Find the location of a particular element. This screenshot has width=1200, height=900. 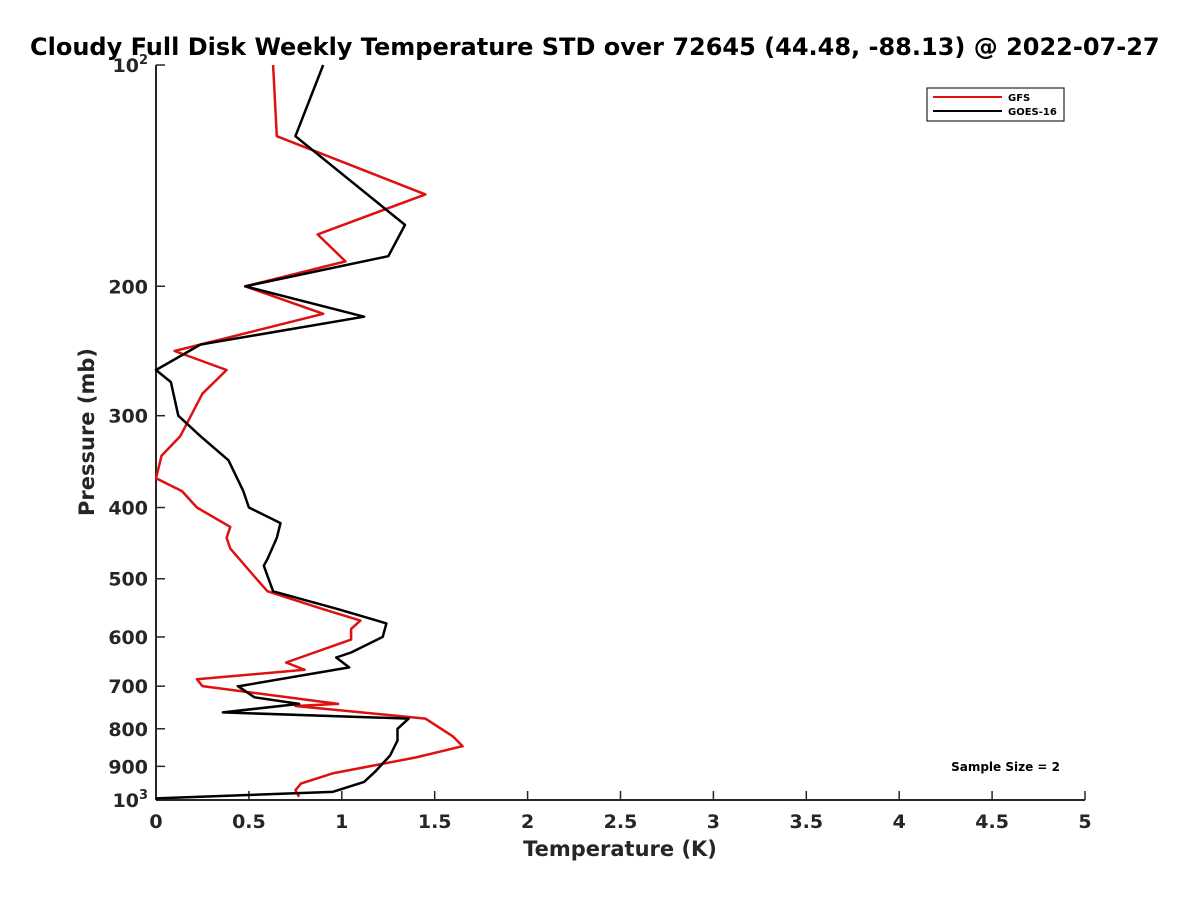

x-tick-label: 2 is located at coordinates (527, 822).